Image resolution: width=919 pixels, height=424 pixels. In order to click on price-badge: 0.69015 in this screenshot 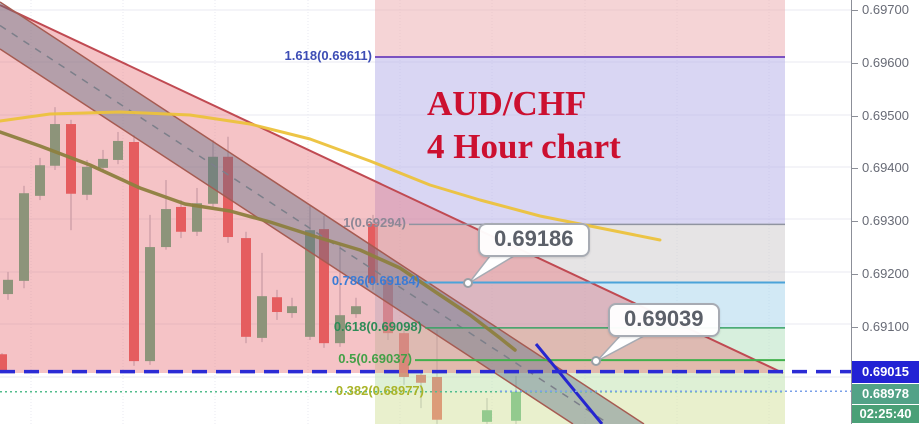, I will do `click(885, 372)`.